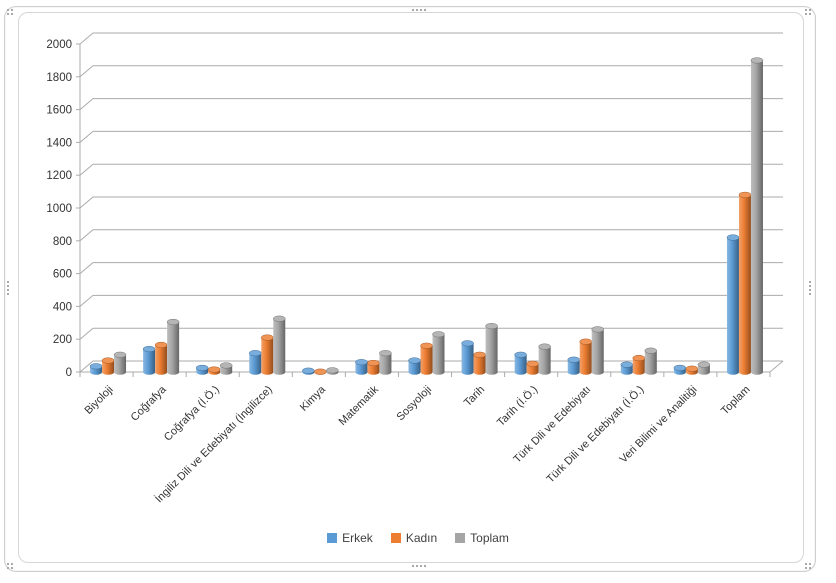 The width and height of the screenshot is (836, 583). I want to click on x-category-label: Sosyoloji, so click(415, 404).